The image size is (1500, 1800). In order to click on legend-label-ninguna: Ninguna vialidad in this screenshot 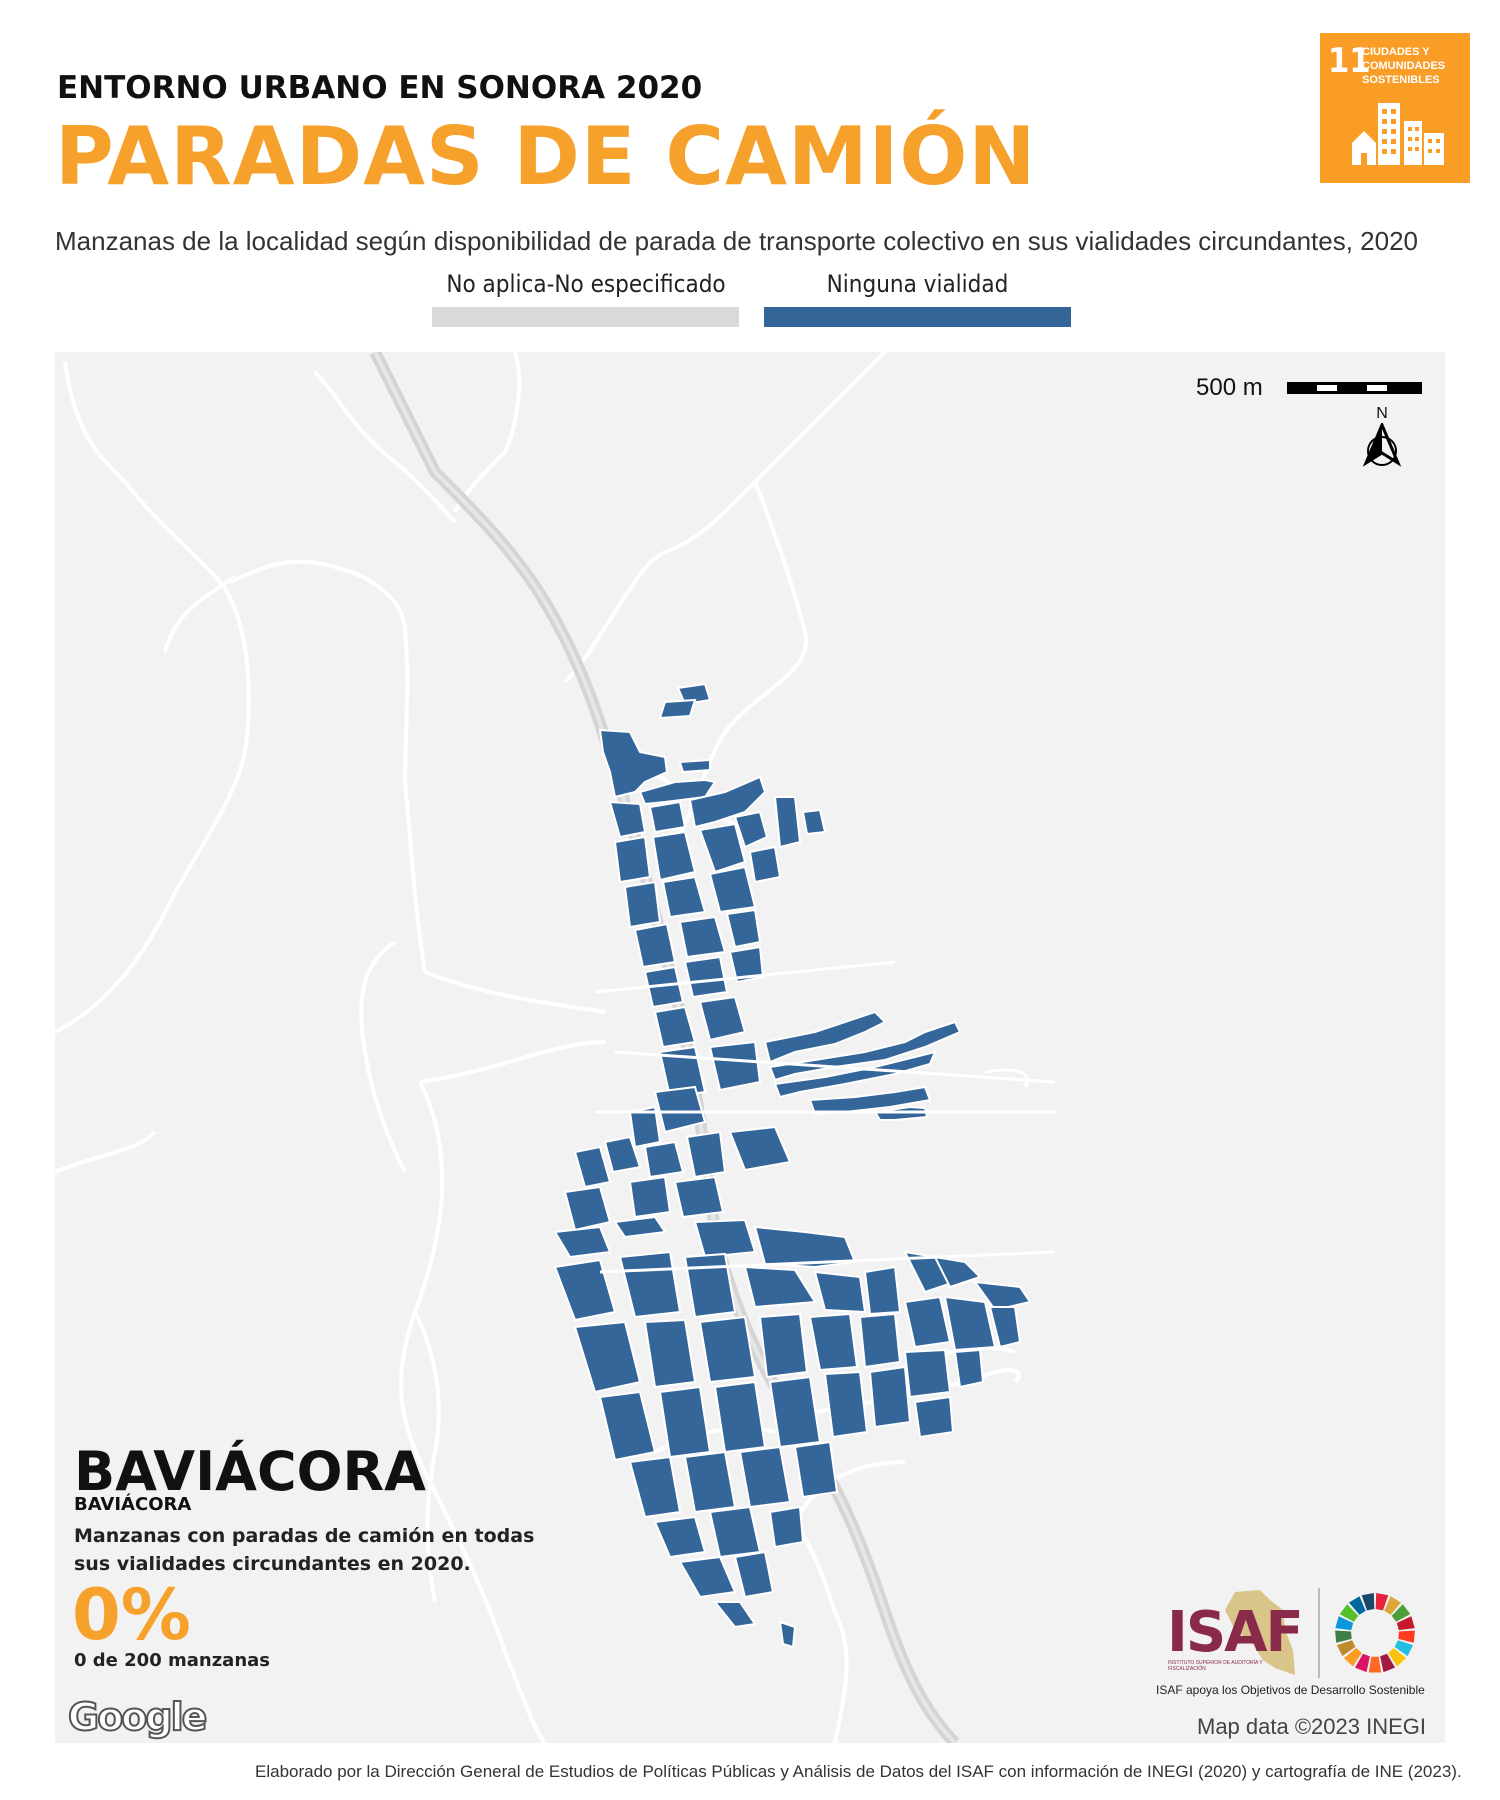, I will do `click(917, 284)`.